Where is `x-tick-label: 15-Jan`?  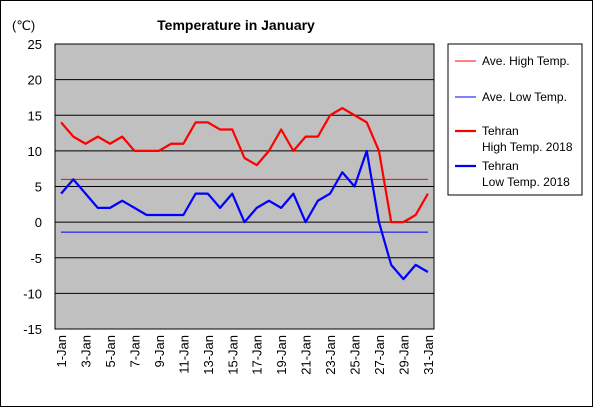 x-tick-label: 15-Jan is located at coordinates (232, 355).